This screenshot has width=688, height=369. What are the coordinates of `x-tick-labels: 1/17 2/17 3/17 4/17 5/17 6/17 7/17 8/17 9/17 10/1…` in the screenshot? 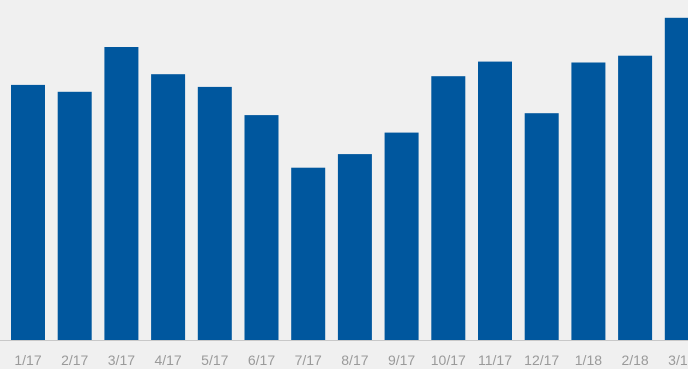 It's located at (351, 360).